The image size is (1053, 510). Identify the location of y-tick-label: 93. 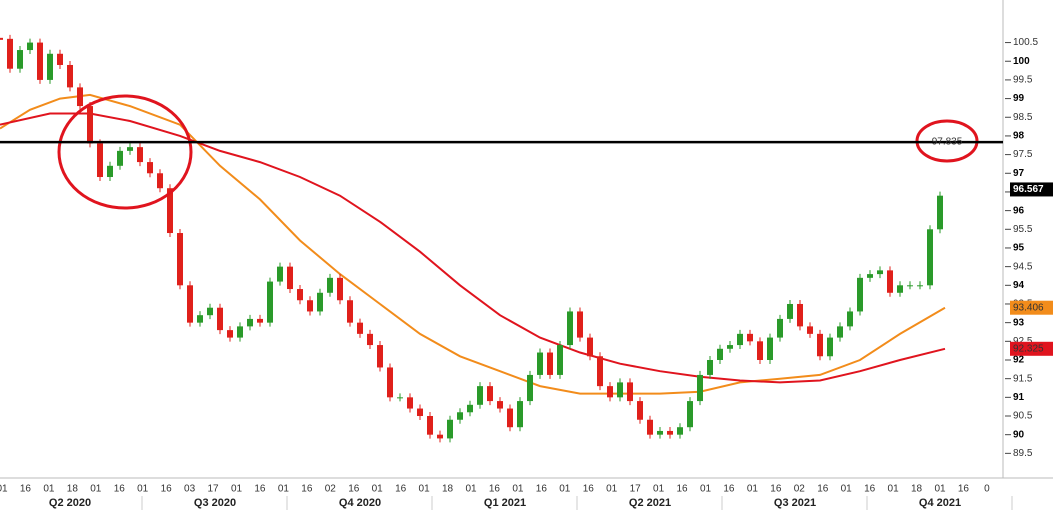
(1019, 322).